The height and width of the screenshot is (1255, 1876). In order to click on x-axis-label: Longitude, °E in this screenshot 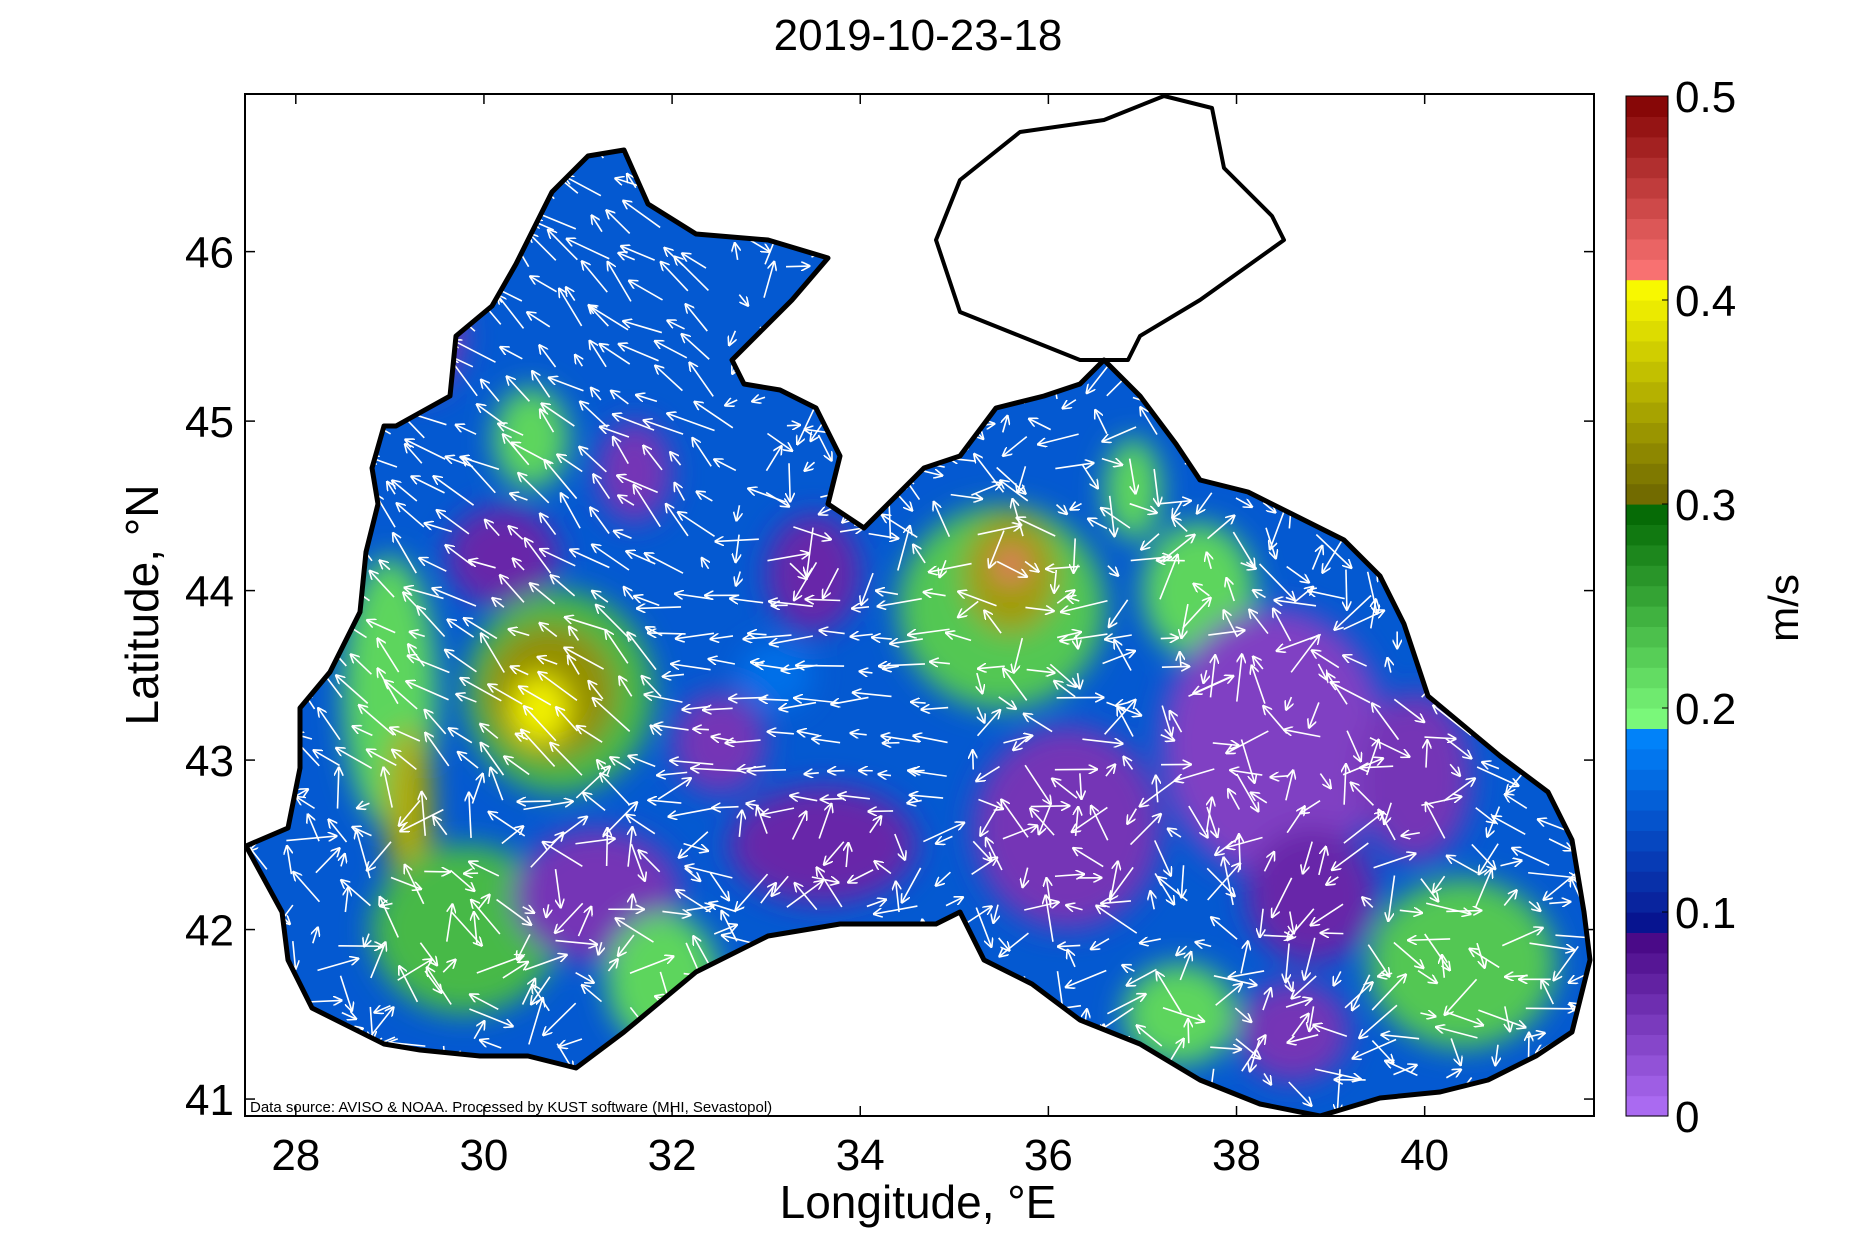, I will do `click(918, 1202)`.